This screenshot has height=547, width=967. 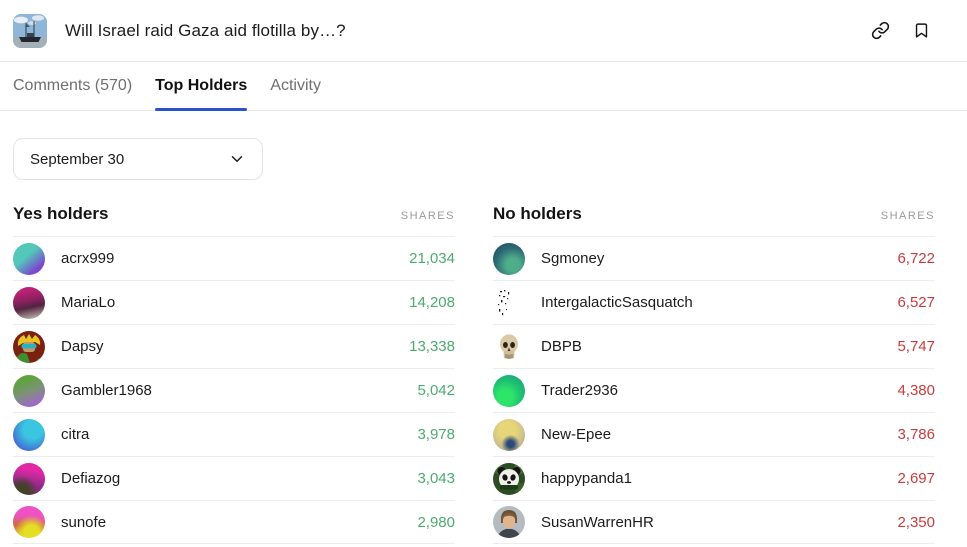 What do you see at coordinates (234, 302) in the screenshot?
I see `holder-row: MariaLo 14,208` at bounding box center [234, 302].